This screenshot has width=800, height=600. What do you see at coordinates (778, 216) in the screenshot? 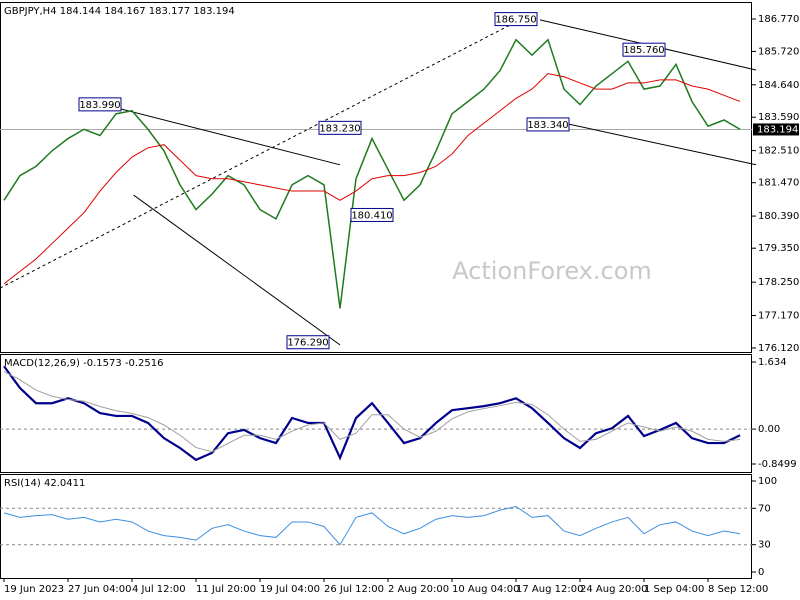
I see `y-tick-label: 180.390` at bounding box center [778, 216].